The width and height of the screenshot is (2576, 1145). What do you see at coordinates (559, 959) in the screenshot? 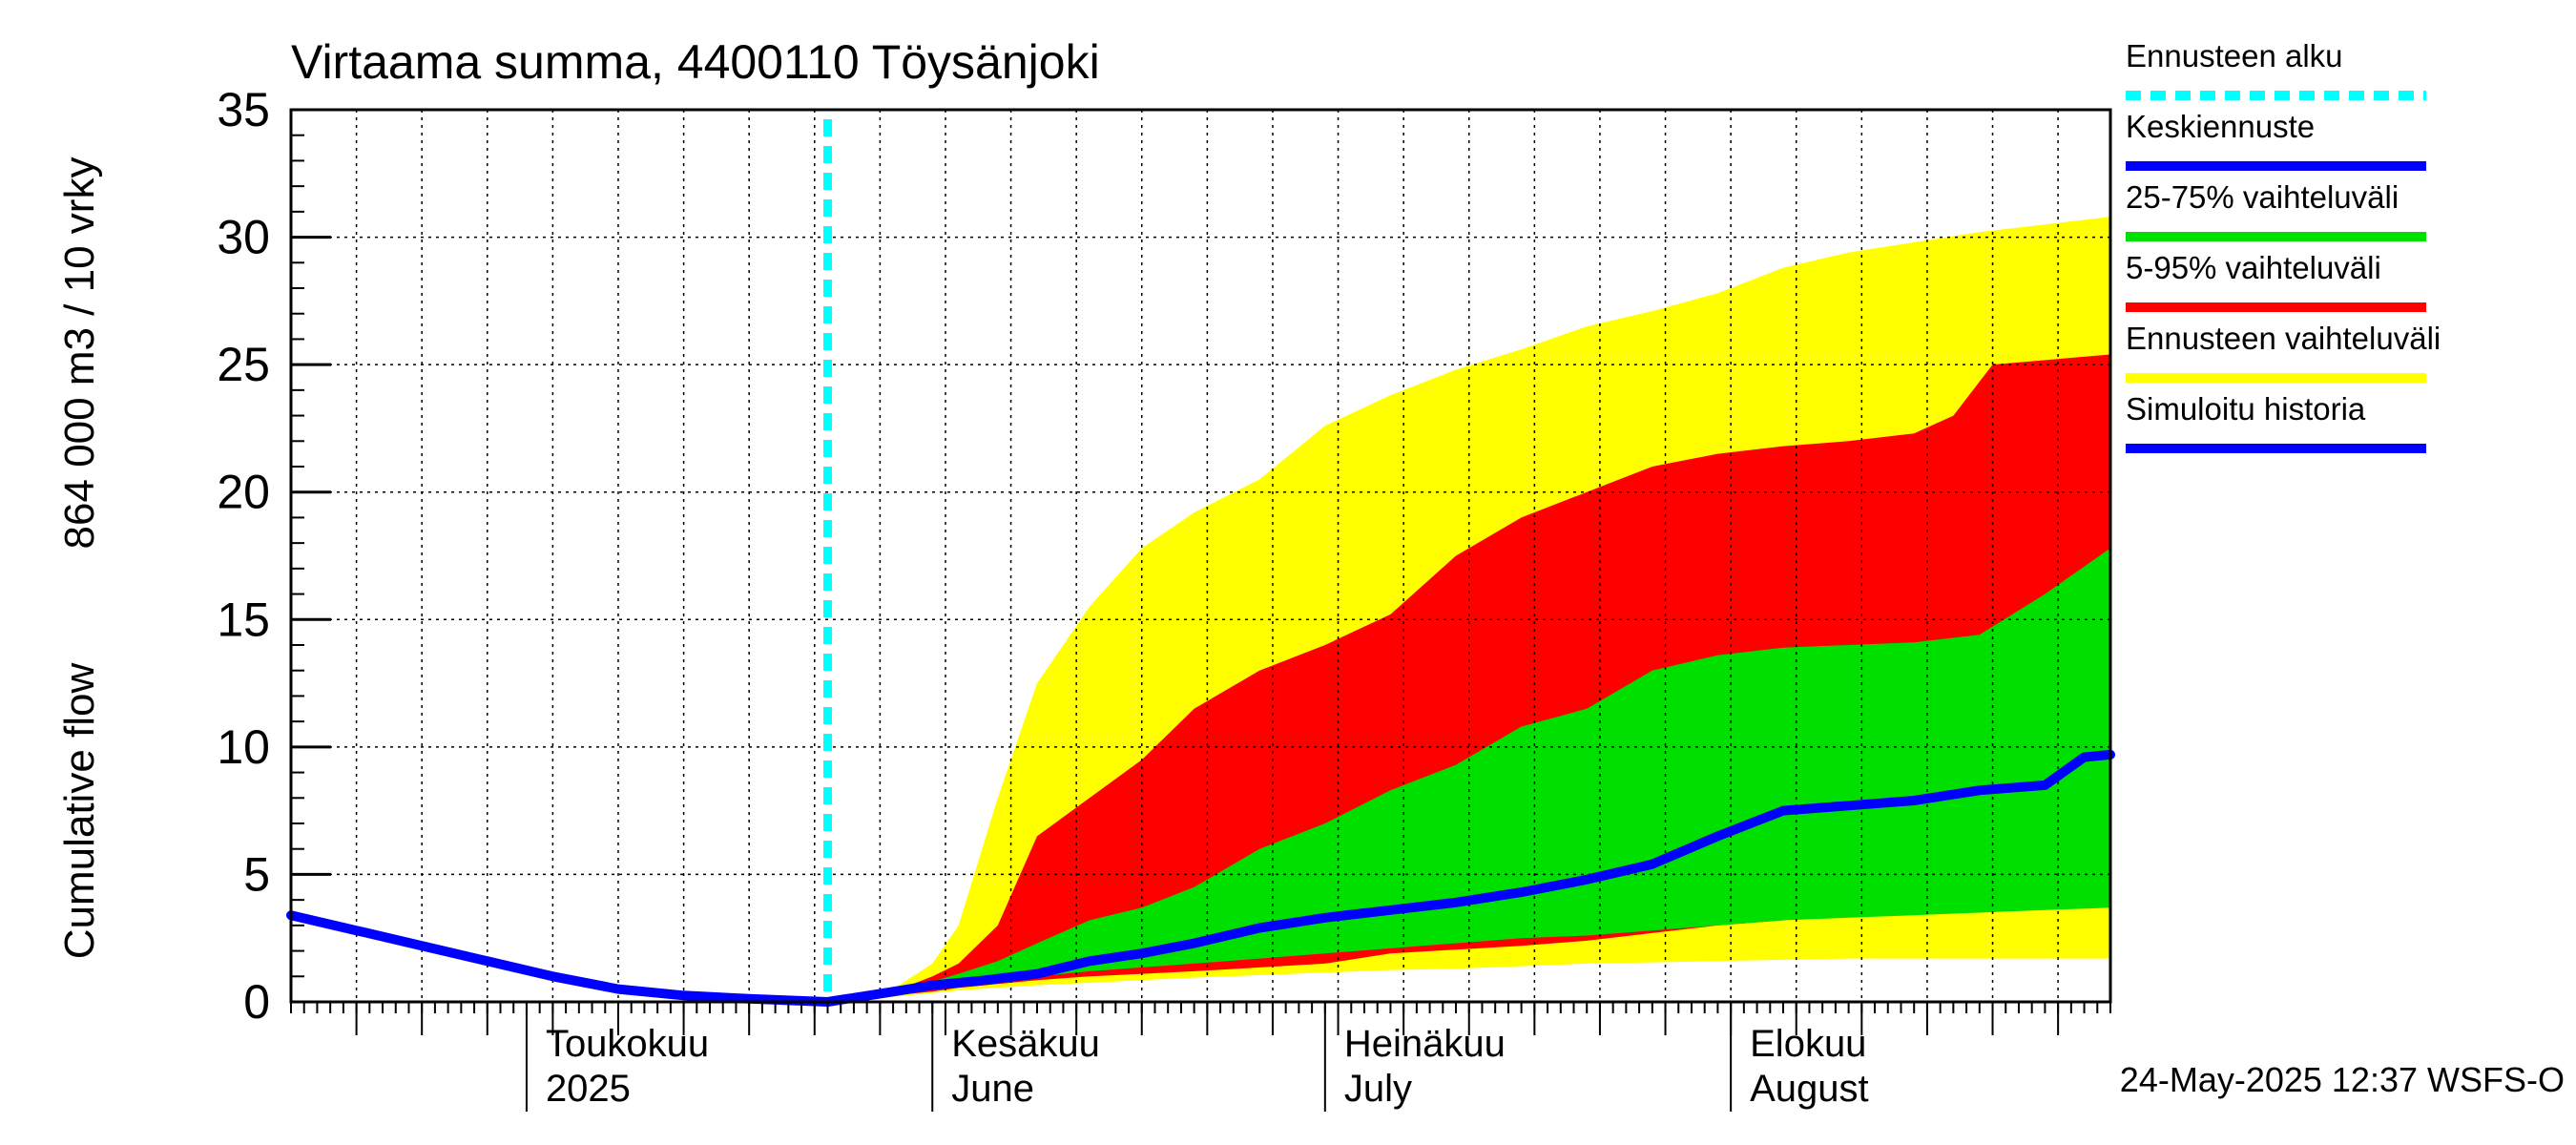
I see `line-history` at bounding box center [559, 959].